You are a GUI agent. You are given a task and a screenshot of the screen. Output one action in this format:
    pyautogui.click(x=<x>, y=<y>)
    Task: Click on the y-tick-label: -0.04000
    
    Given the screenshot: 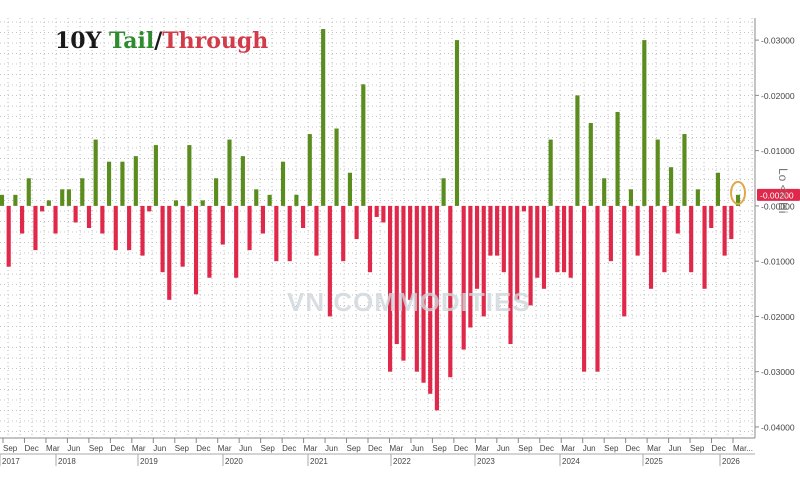 What is the action you would take?
    pyautogui.click(x=778, y=427)
    